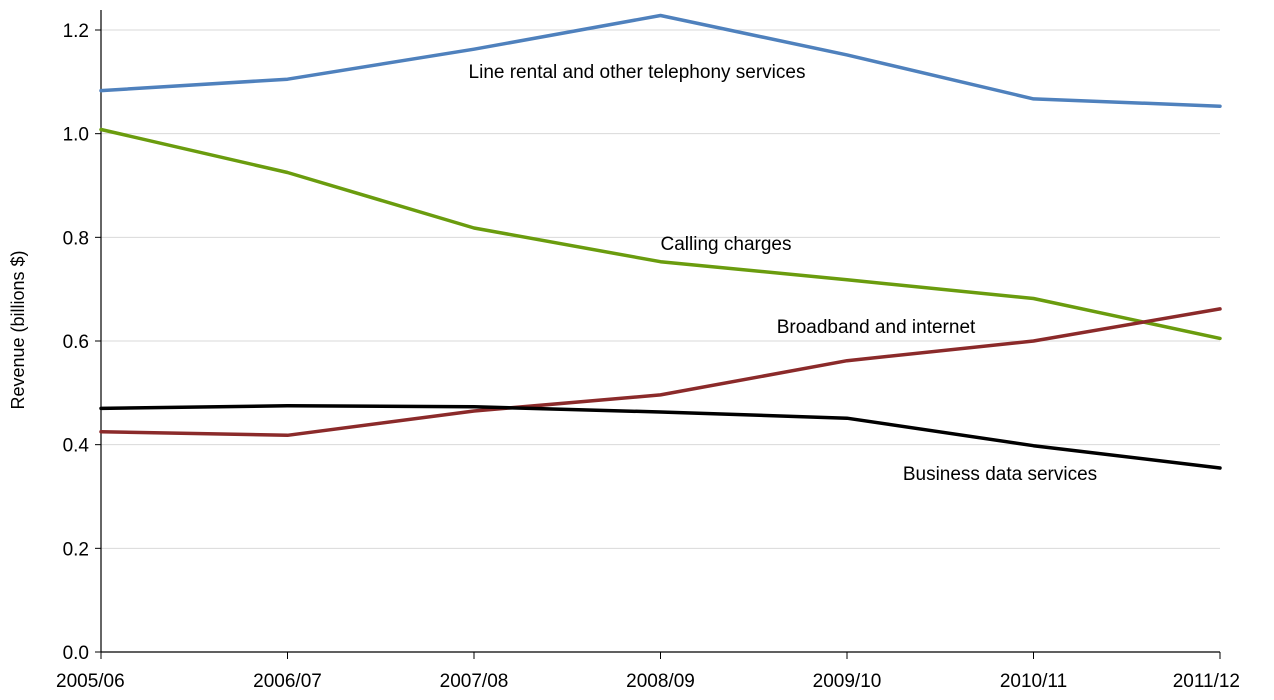 Image resolution: width=1274 pixels, height=700 pixels. What do you see at coordinates (76, 446) in the screenshot?
I see `y-tick-label: 0.4` at bounding box center [76, 446].